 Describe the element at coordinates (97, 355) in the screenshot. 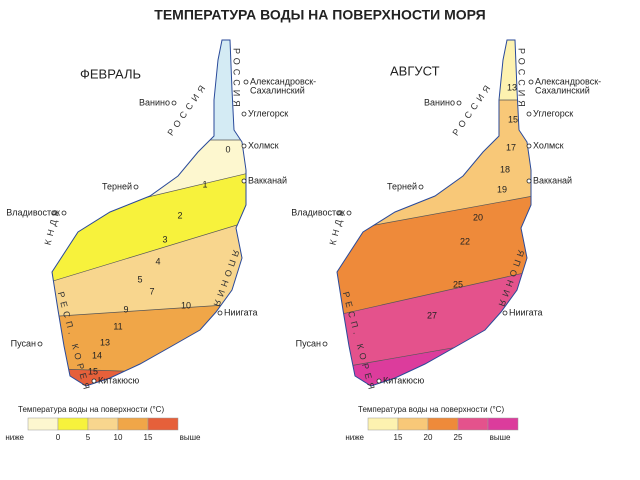

I see `isotherm-label: 14` at that location.